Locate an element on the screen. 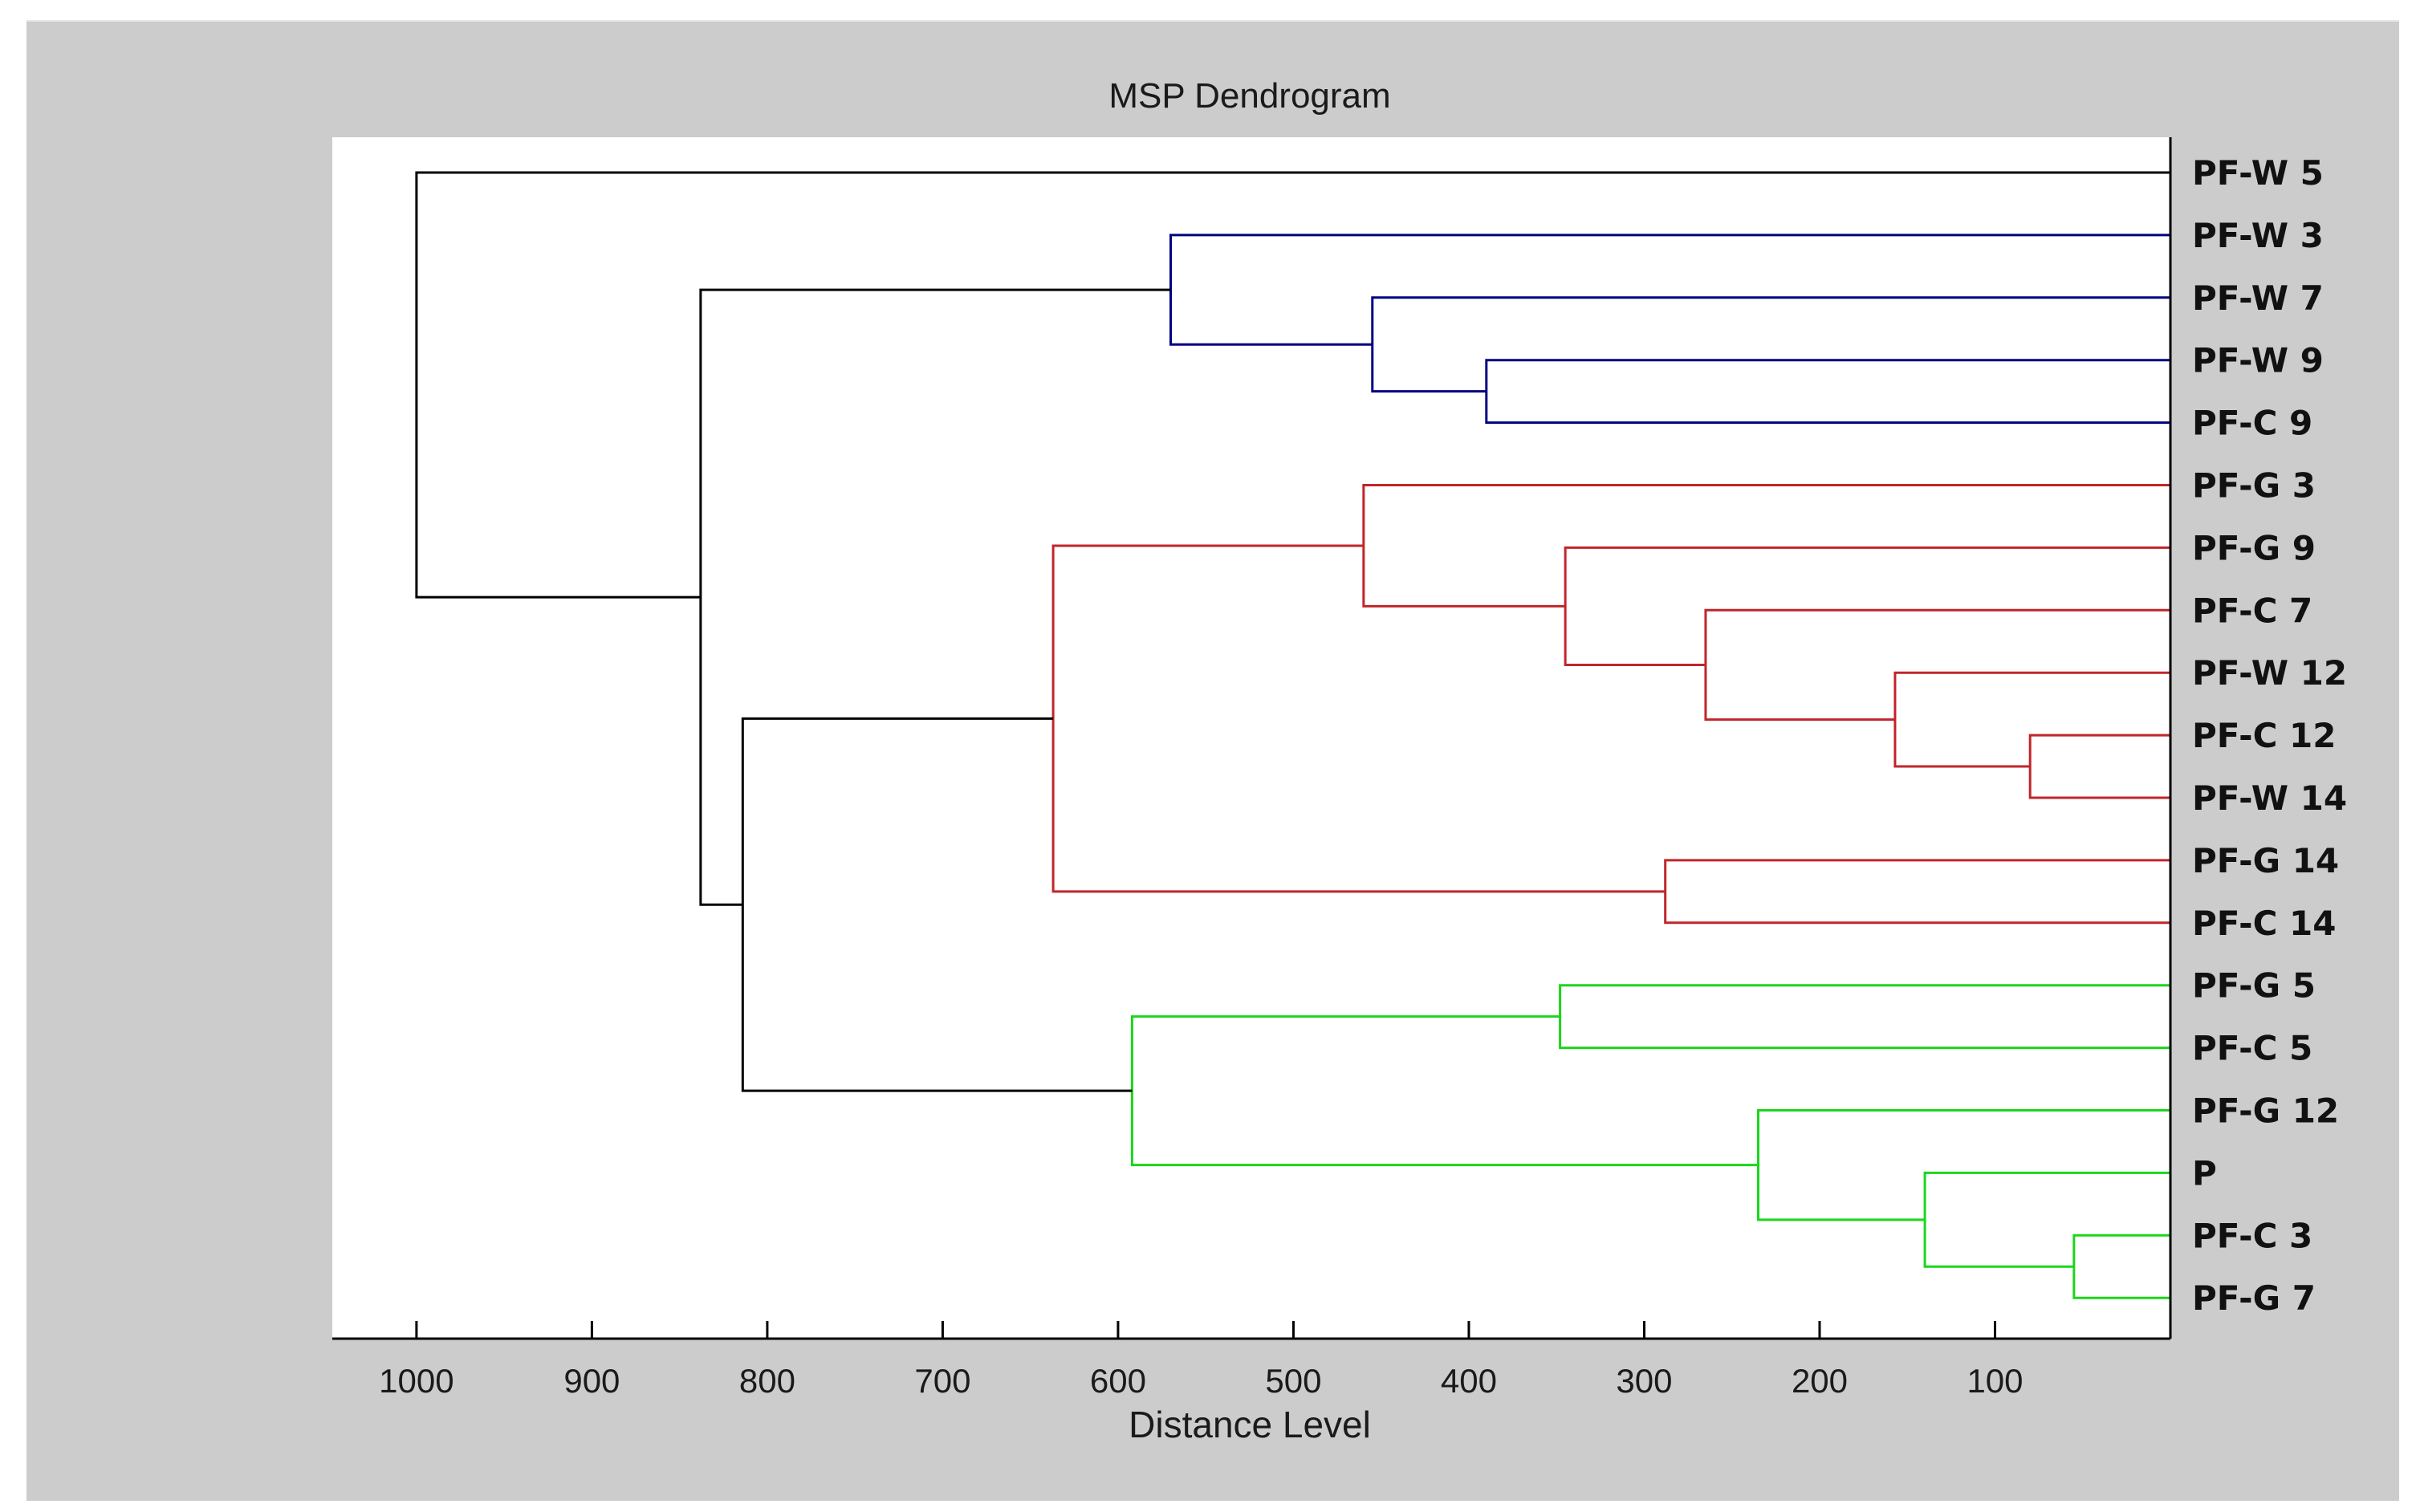  link-m9 is located at coordinates (1917, 892).